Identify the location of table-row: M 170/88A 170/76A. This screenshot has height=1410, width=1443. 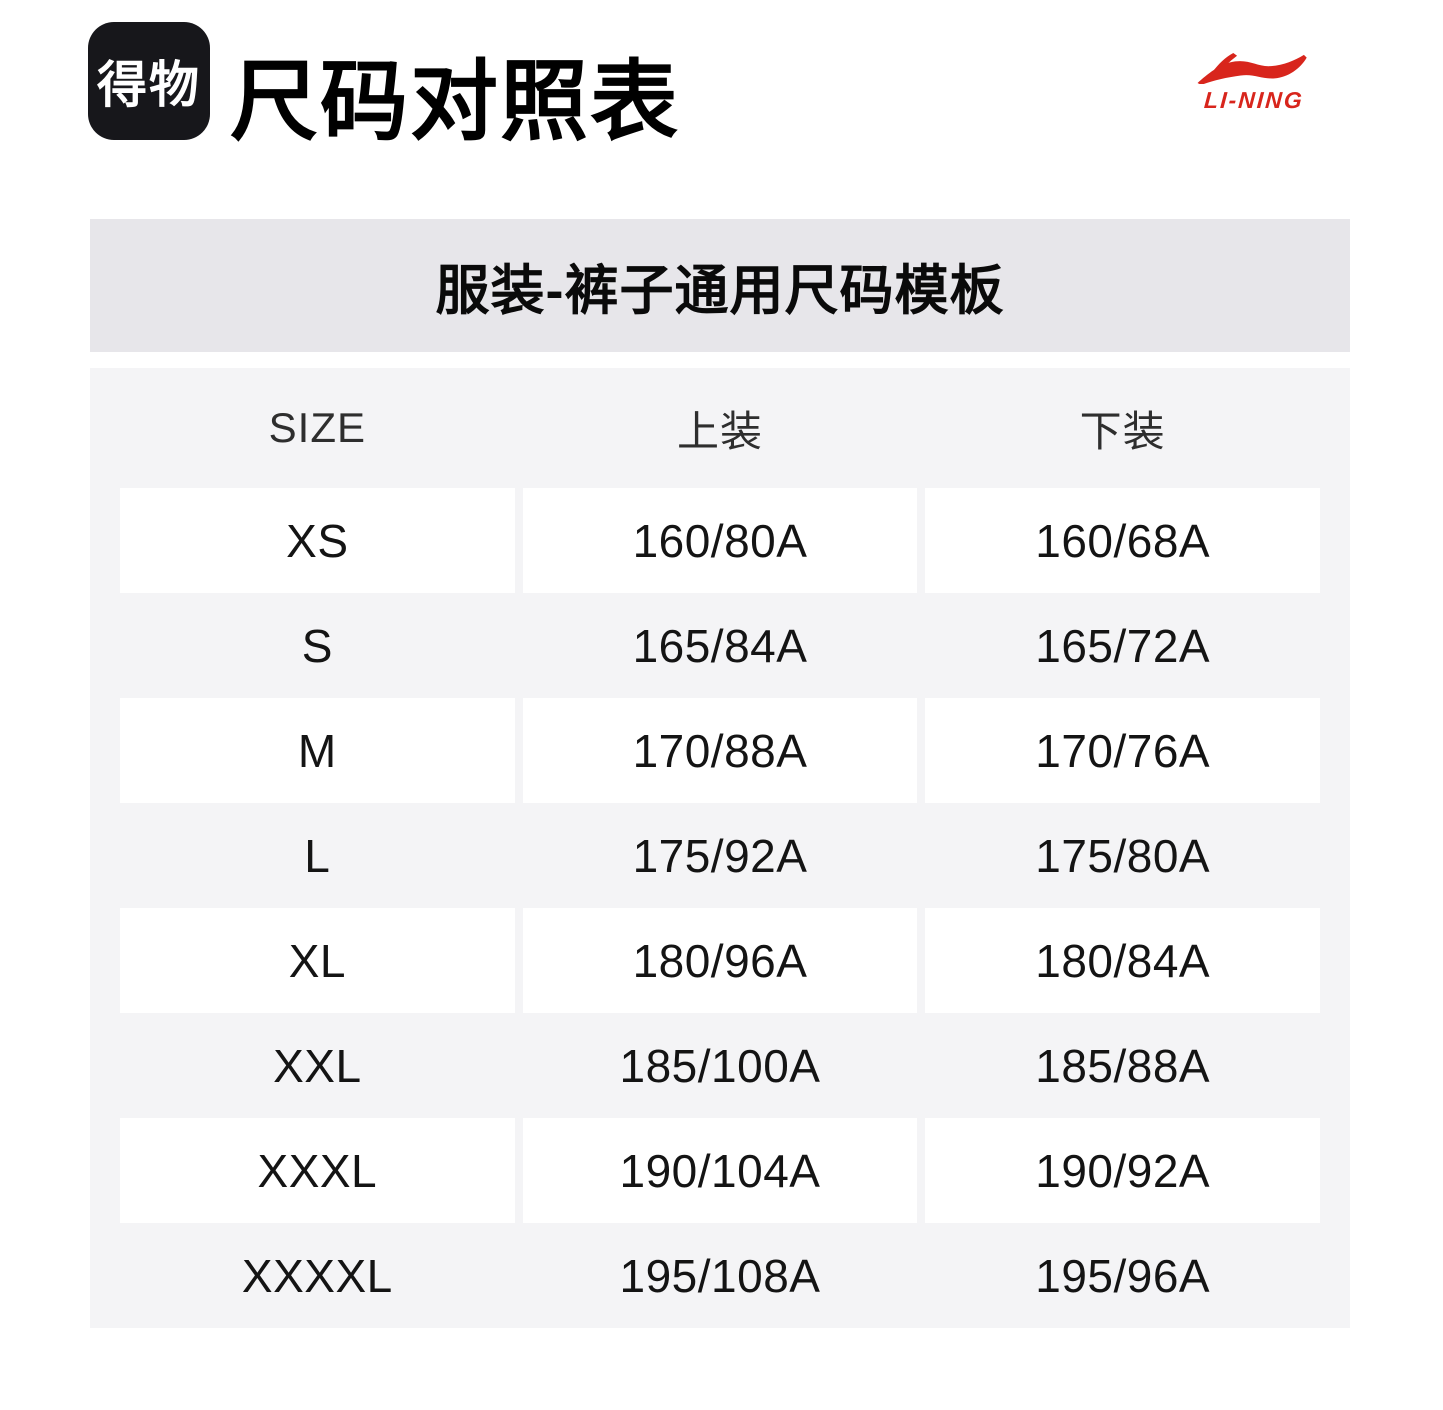
(720, 750).